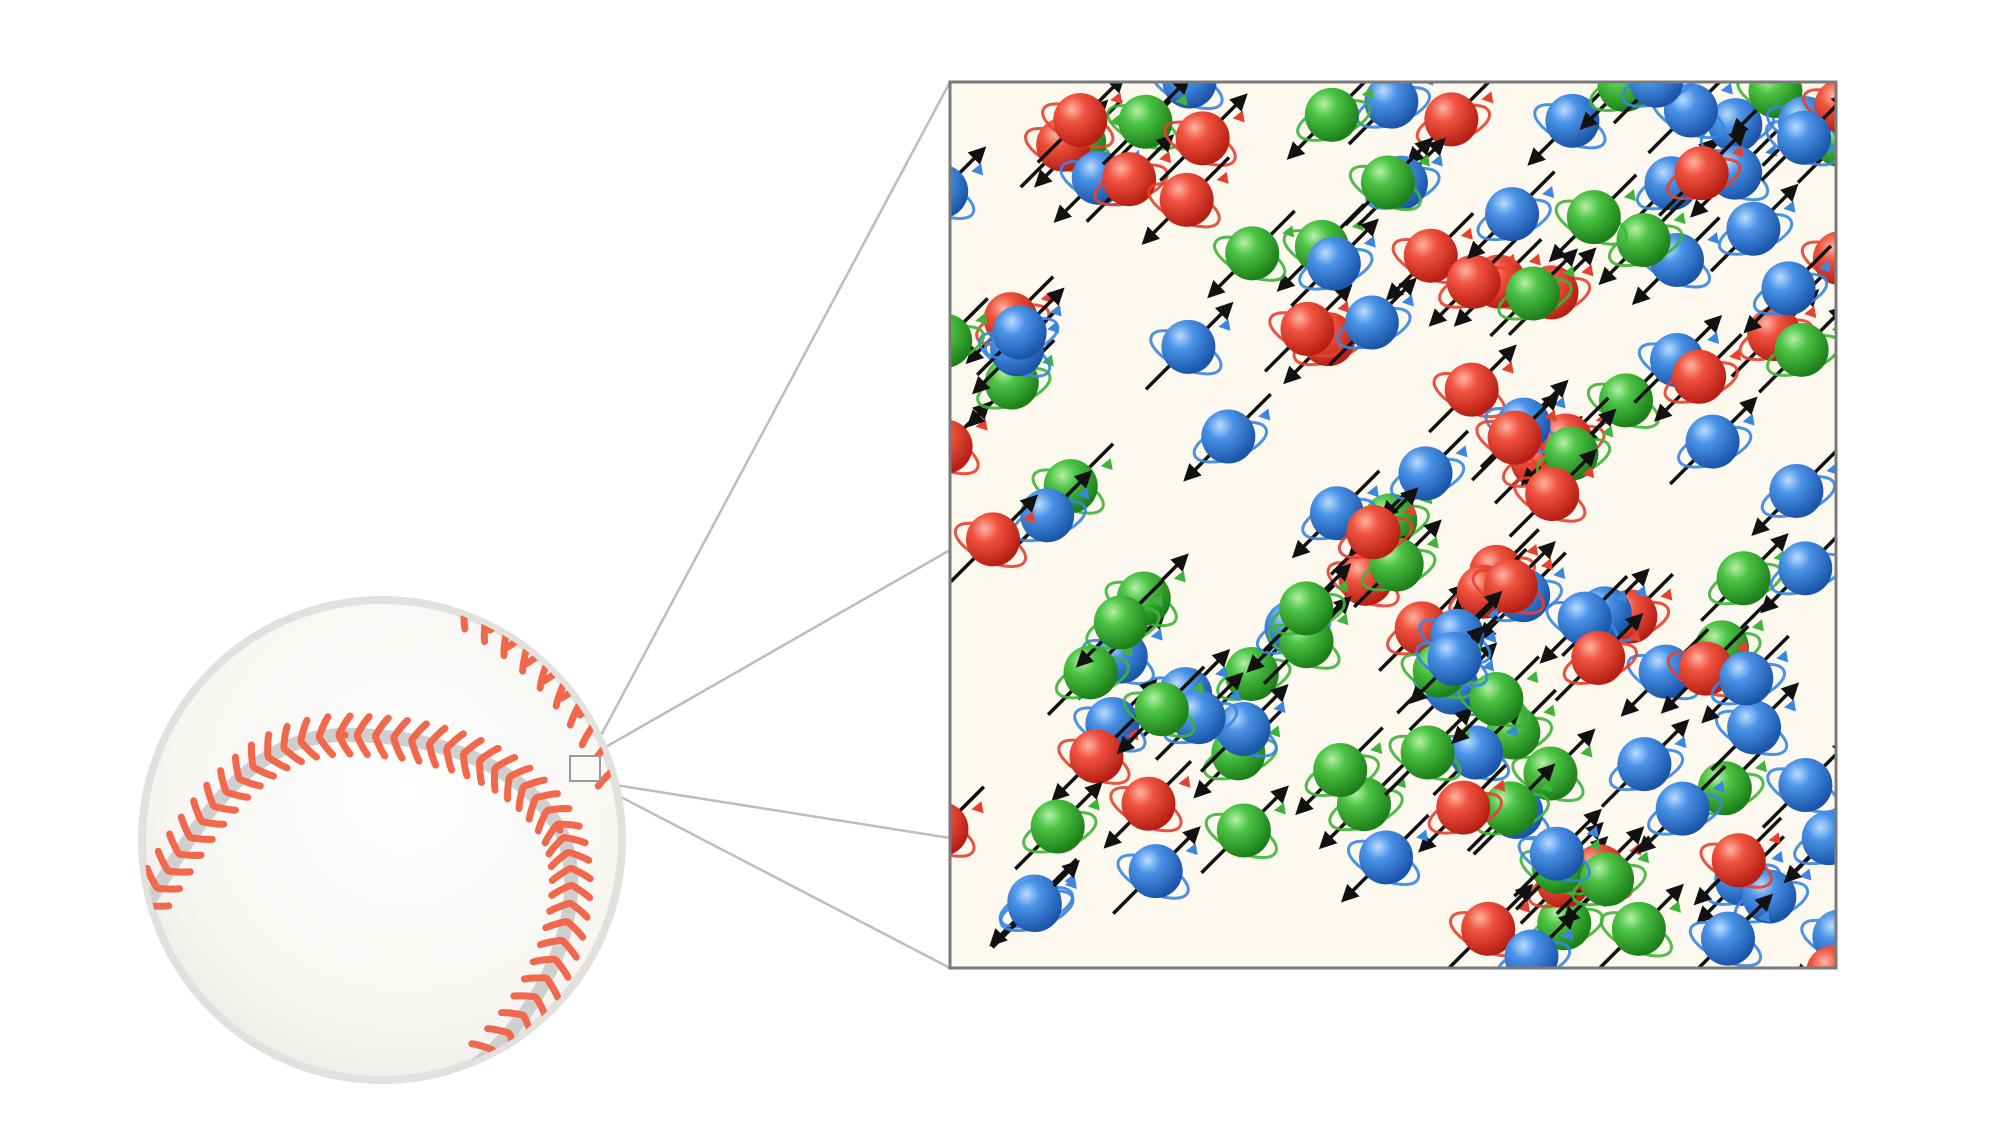  What do you see at coordinates (968, 804) in the screenshot?
I see `spin-arrow-icon` at bounding box center [968, 804].